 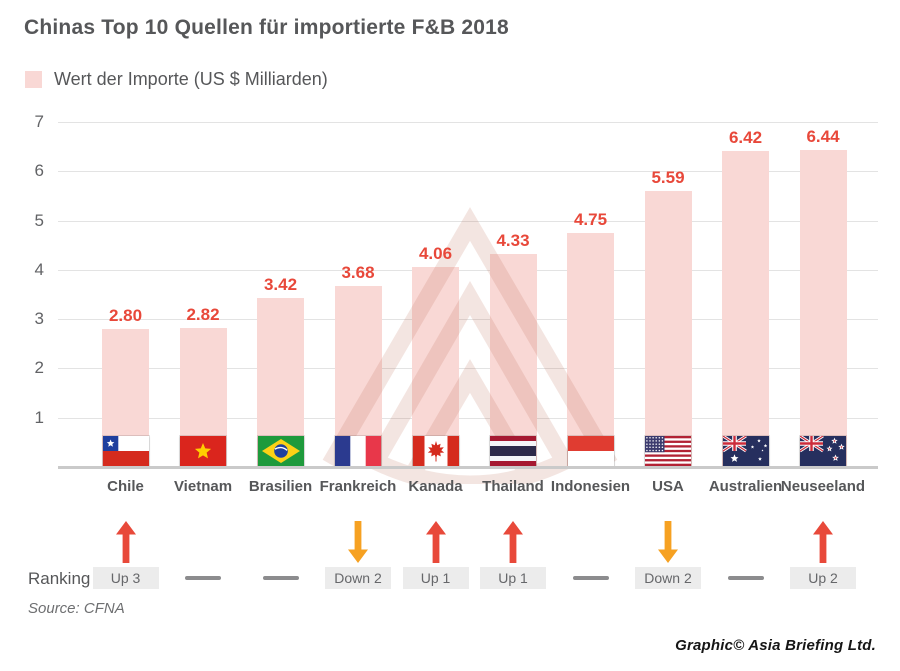 What do you see at coordinates (280, 486) in the screenshot?
I see `category-label: Brasilien` at bounding box center [280, 486].